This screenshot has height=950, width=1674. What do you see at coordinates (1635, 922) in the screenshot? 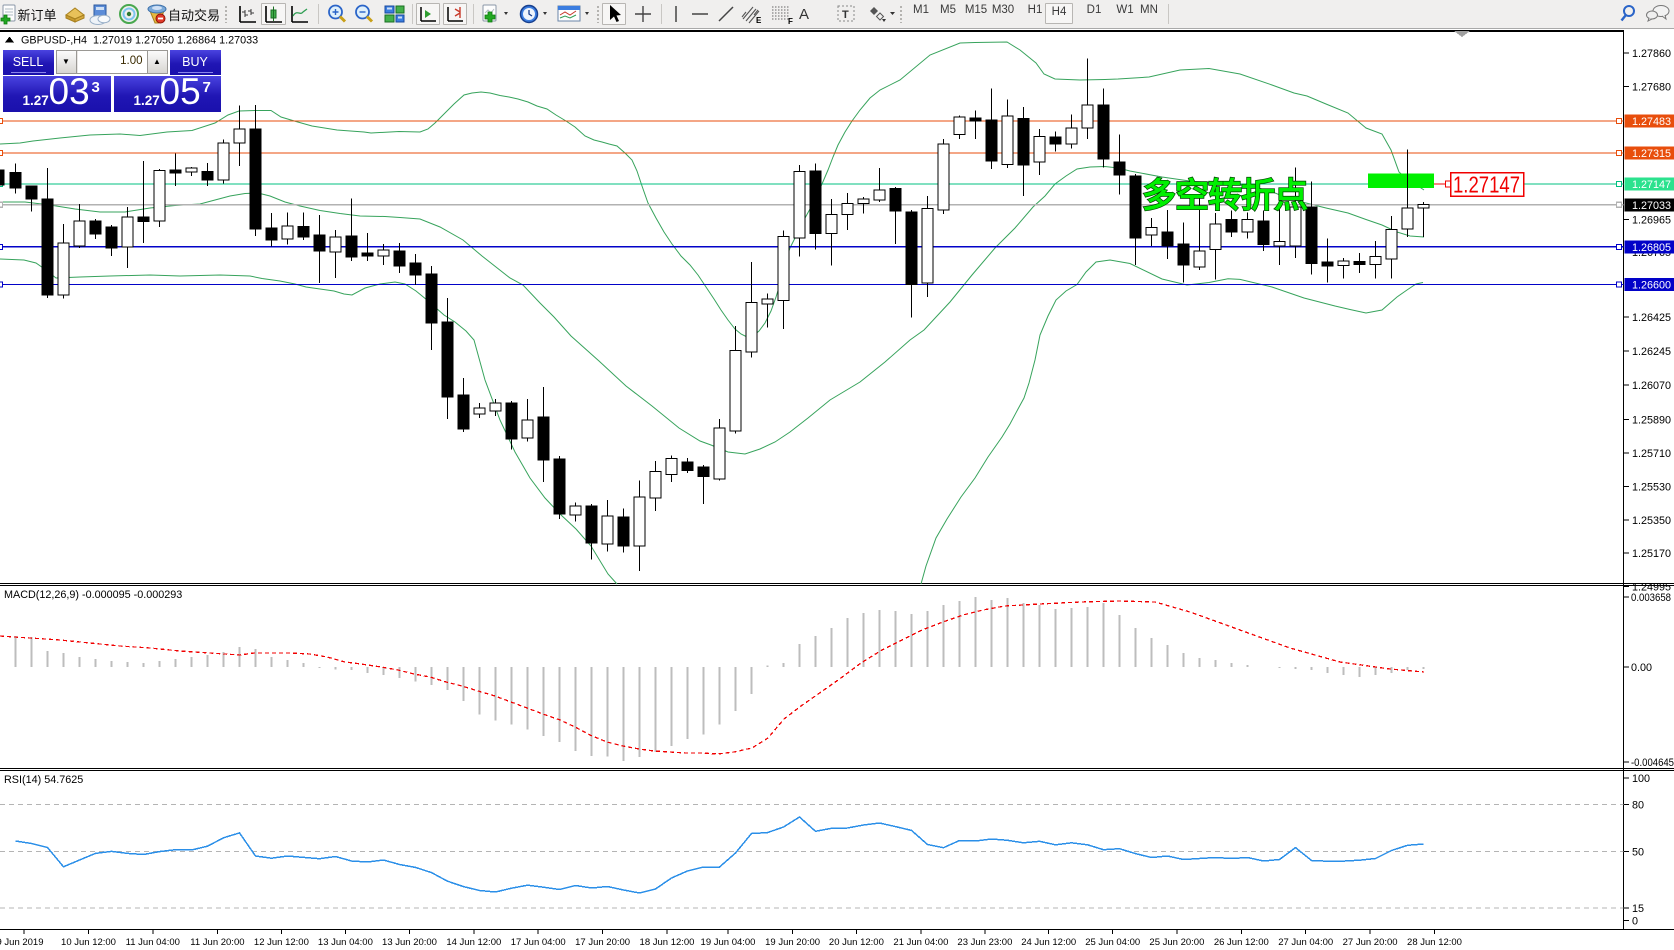
I see `svg-text: 0` at bounding box center [1635, 922].